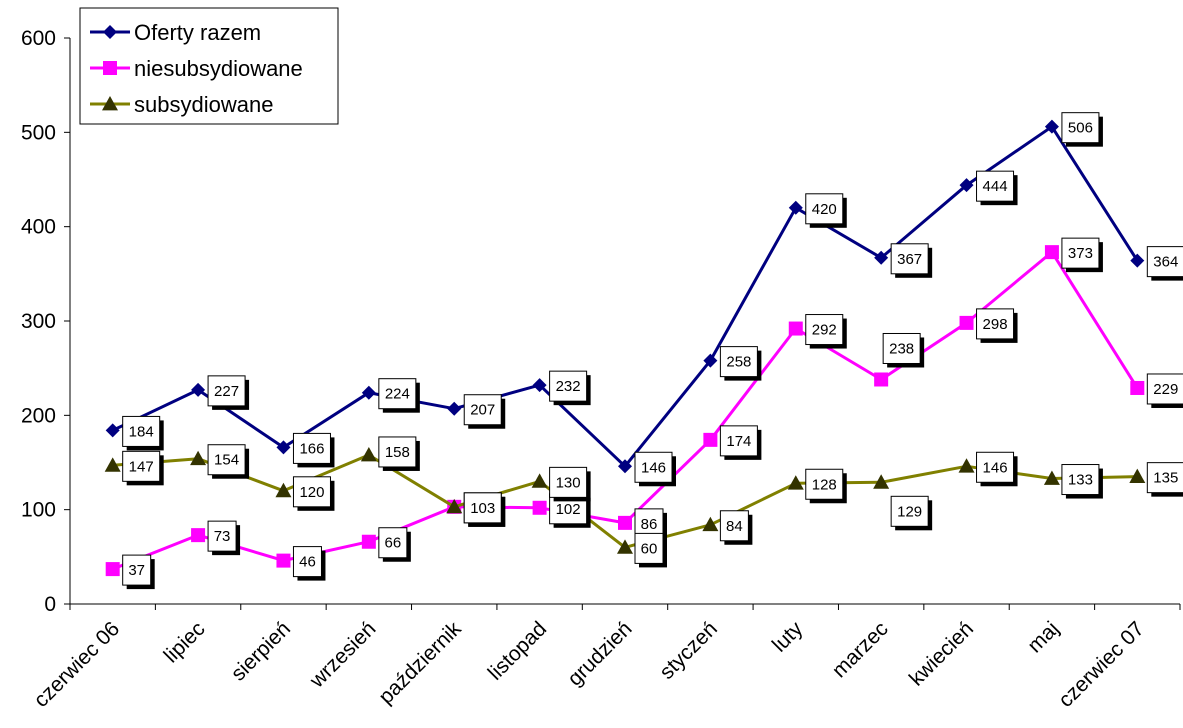 Image resolution: width=1183 pixels, height=728 pixels. I want to click on x-tick-label: czerwiec 06, so click(77, 664).